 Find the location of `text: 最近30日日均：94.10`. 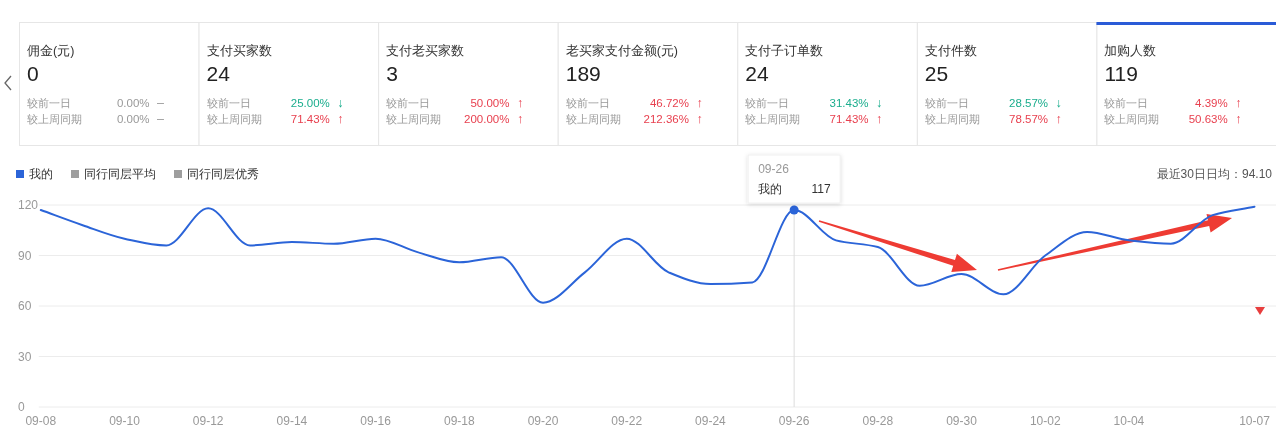

text: 最近30日日均：94.10 is located at coordinates (1214, 174).